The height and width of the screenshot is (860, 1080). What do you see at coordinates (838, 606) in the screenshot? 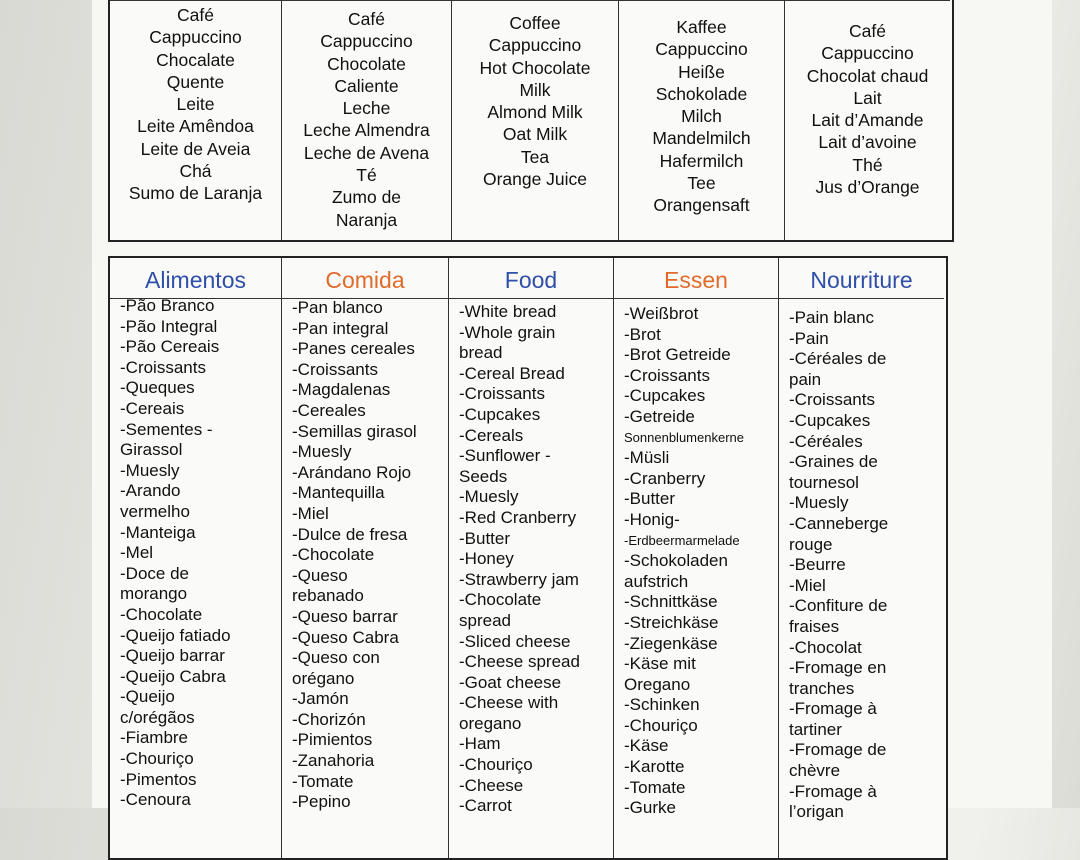
I see `menu-item: -Confiture de` at bounding box center [838, 606].